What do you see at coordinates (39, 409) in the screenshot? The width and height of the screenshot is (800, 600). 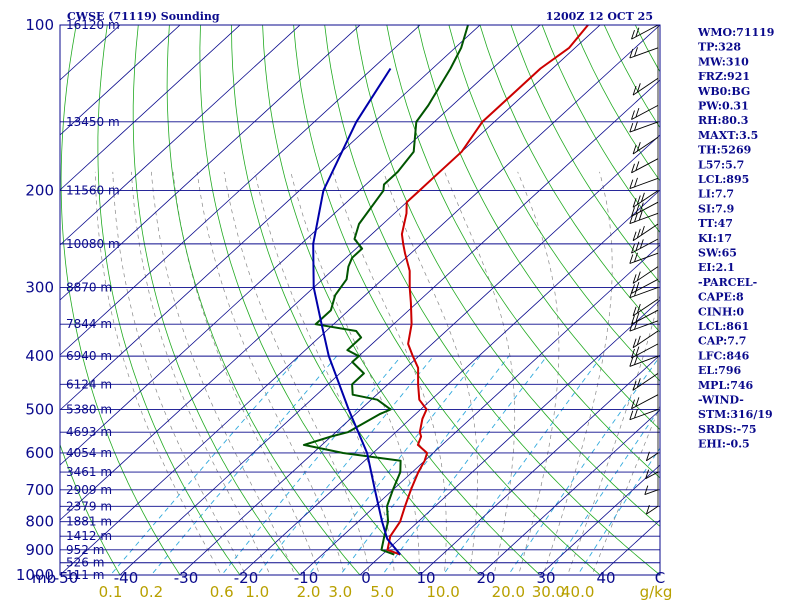 I see `pressure-tick-label: 500` at bounding box center [39, 409].